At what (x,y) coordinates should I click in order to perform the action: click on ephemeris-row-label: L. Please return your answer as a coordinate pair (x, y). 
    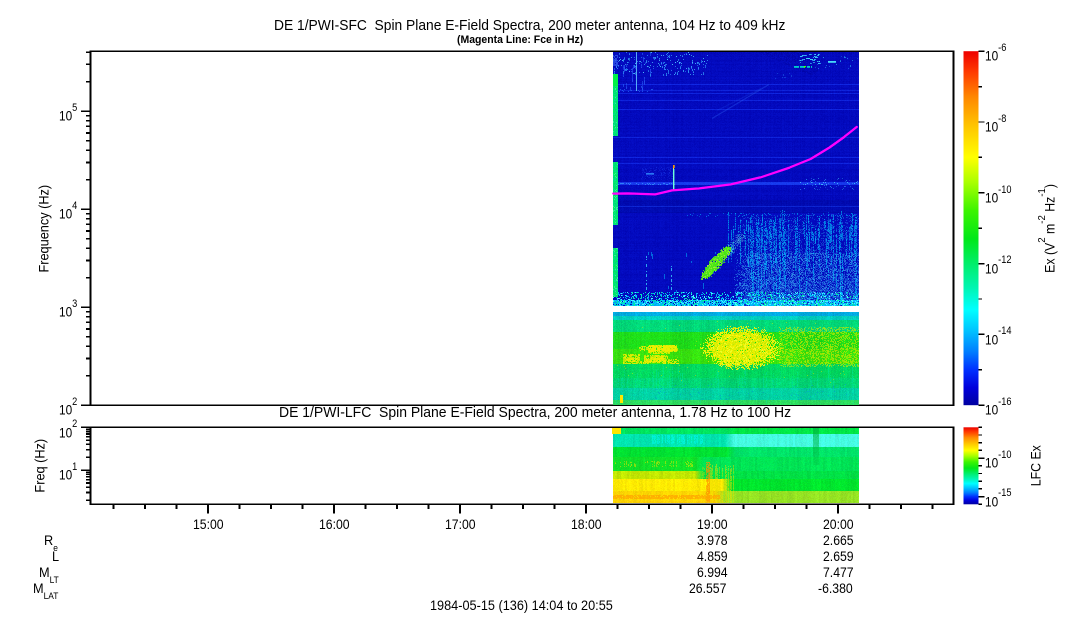
    Looking at the image, I should click on (55, 557).